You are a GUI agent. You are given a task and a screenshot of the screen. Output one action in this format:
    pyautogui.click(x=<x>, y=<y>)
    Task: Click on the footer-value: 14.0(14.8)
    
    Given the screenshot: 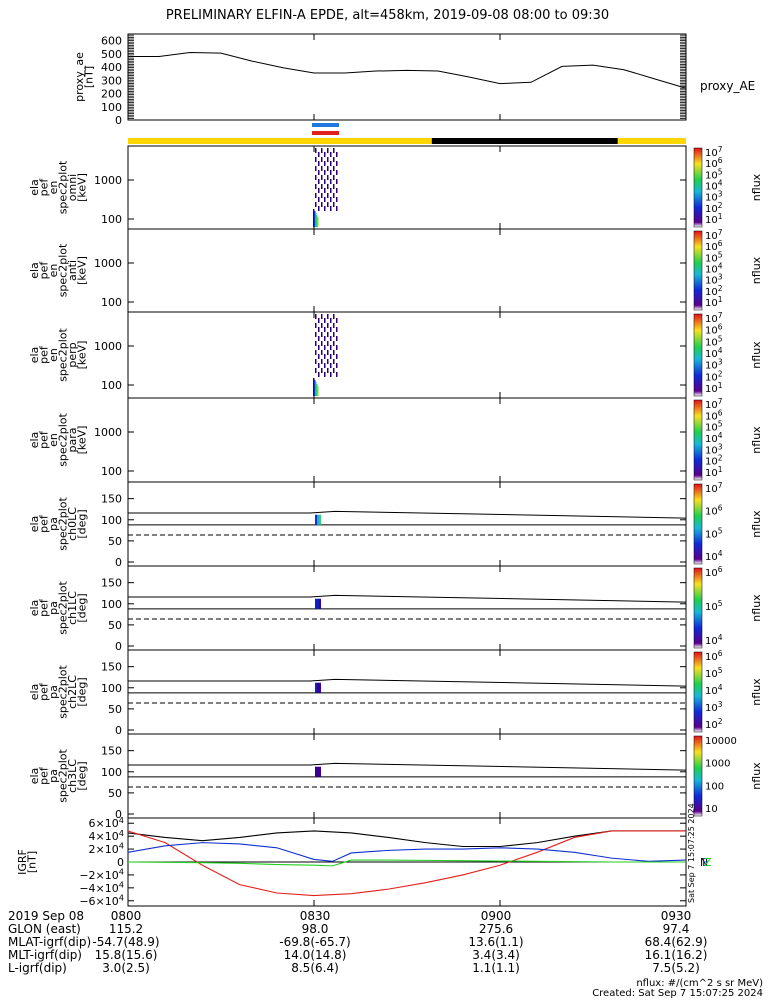 What is the action you would take?
    pyautogui.click(x=315, y=955)
    